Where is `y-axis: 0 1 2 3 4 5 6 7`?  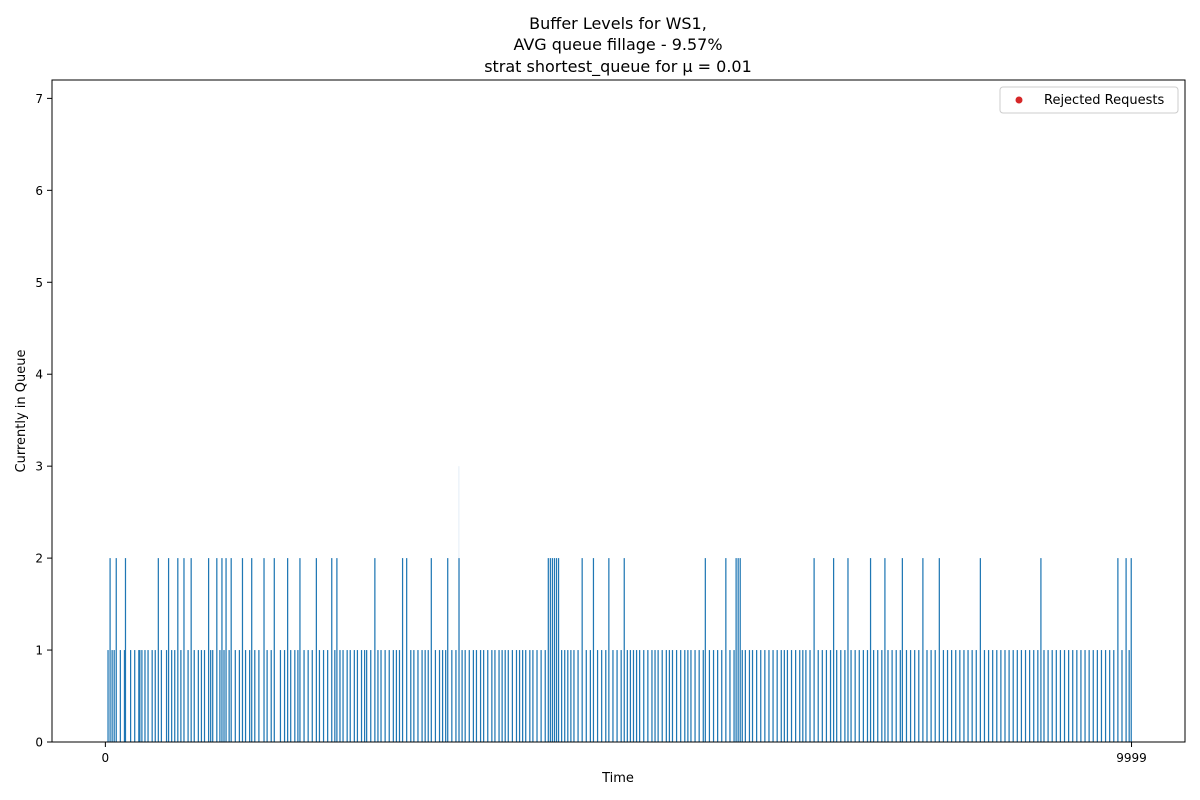
y-axis: 0 1 2 3 4 5 6 7 is located at coordinates (43, 421).